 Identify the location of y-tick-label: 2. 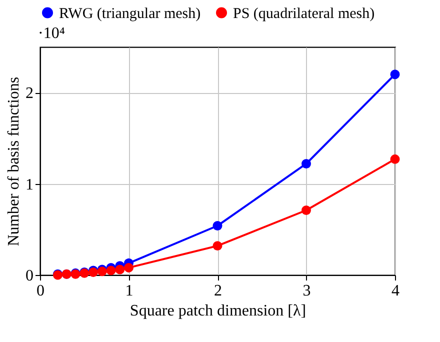
(30, 93).